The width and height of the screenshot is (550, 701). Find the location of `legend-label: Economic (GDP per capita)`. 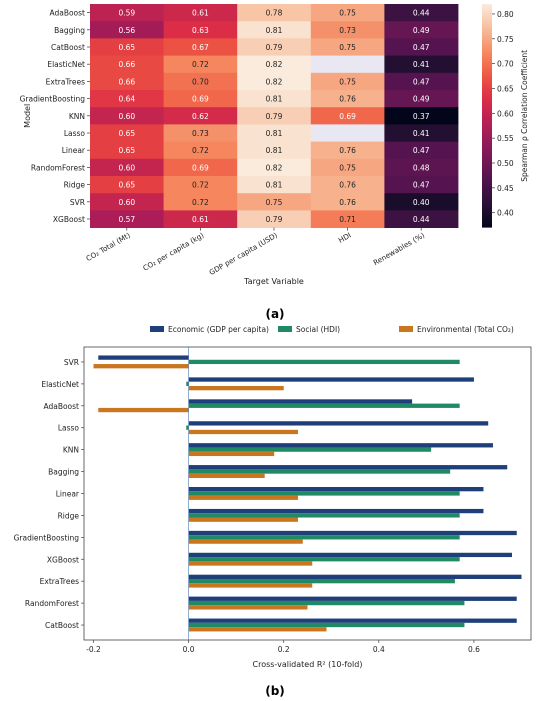

legend-label: Economic (GDP per capita) is located at coordinates (218, 329).